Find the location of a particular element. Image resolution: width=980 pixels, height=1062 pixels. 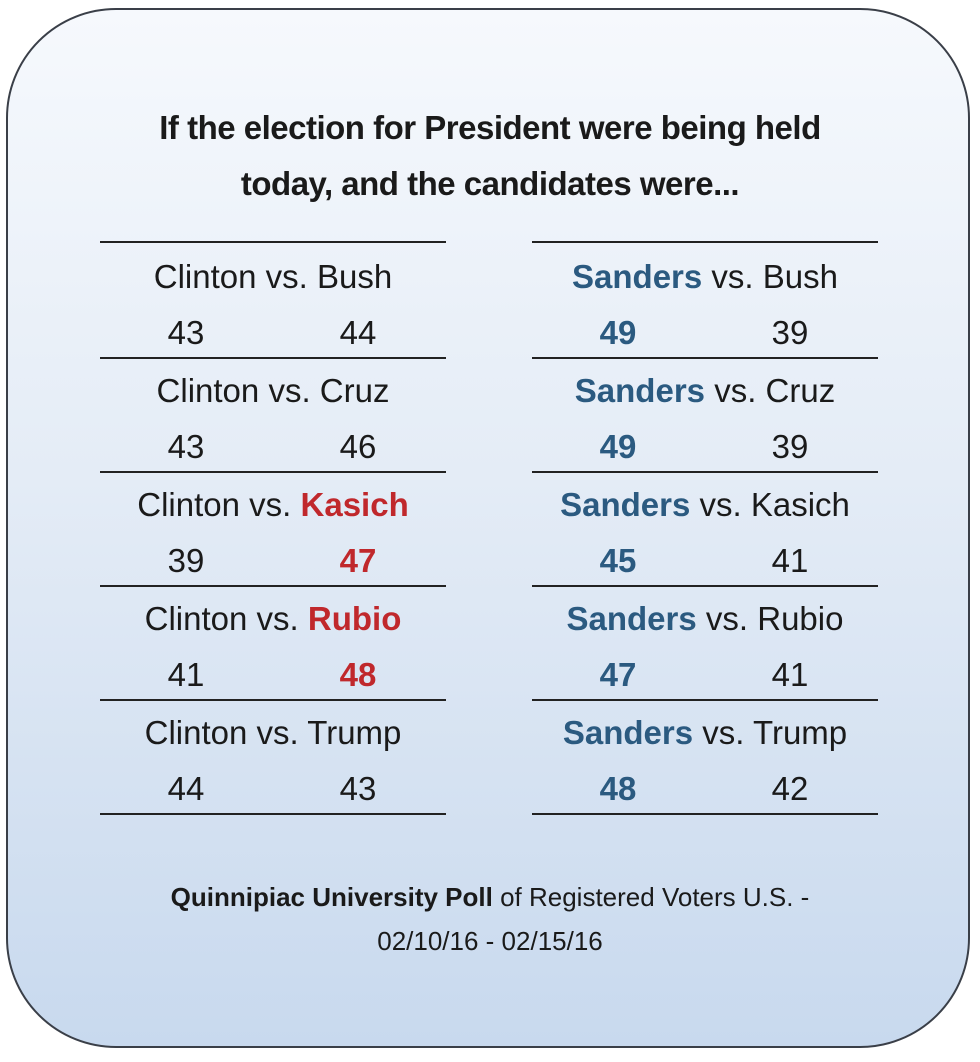

matchup-row: Sanders vs. Bush 49 39 is located at coordinates (705, 300).